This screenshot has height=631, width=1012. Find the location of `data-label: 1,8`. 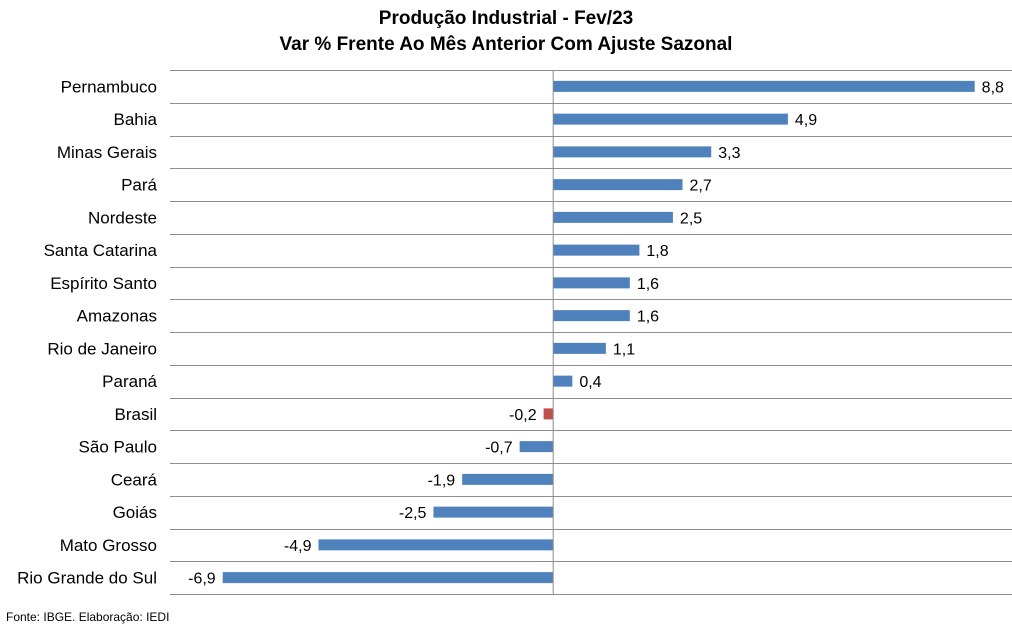

data-label: 1,8 is located at coordinates (657, 251).